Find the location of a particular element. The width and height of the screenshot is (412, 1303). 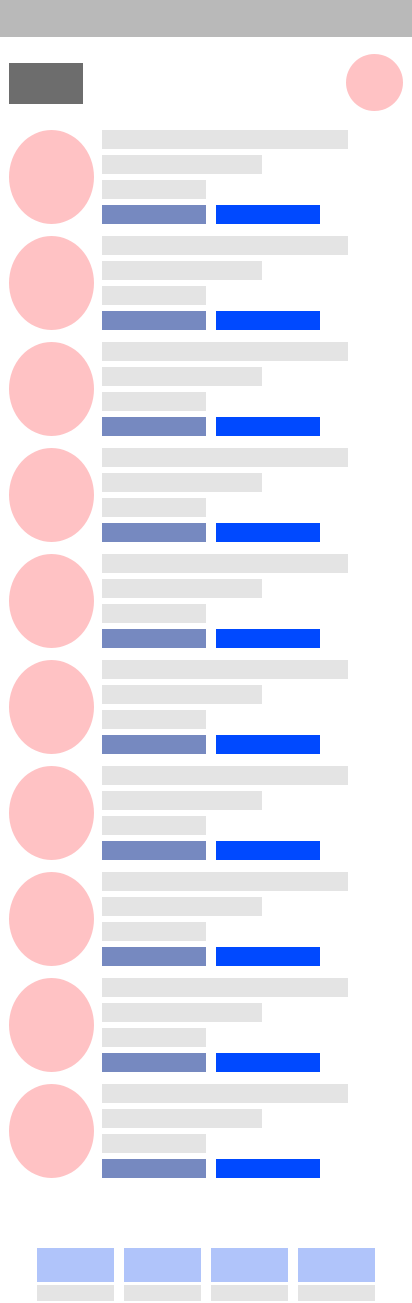

status-bar is located at coordinates (206, 18).